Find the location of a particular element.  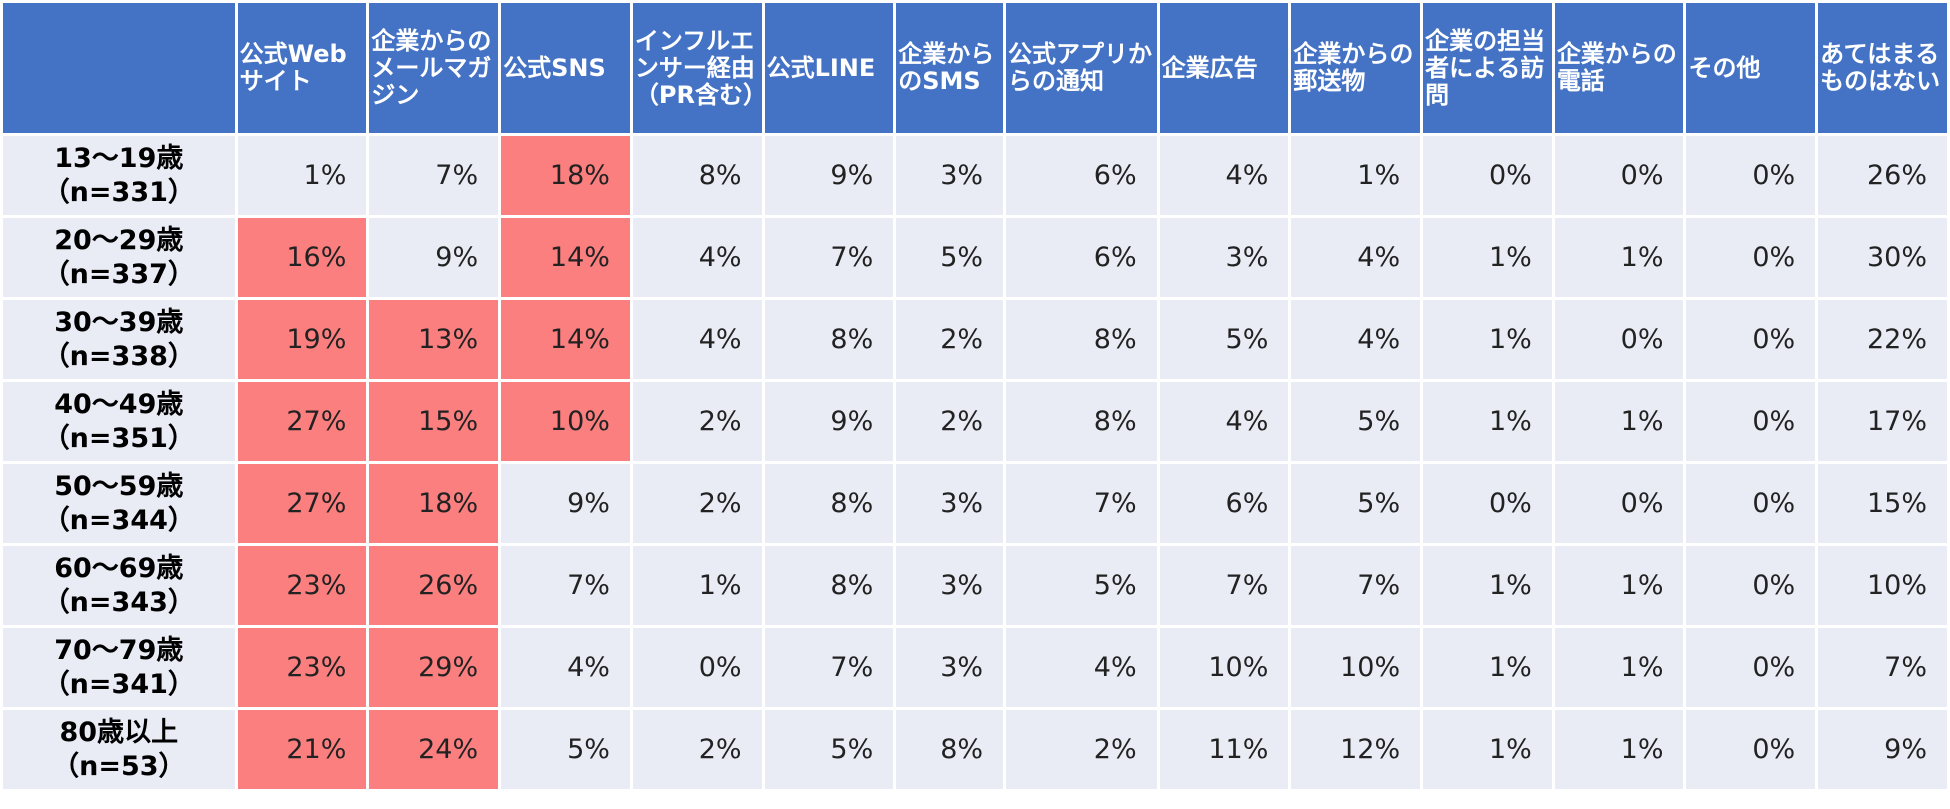

value-cell-highlighted: 19% is located at coordinates (302, 339).